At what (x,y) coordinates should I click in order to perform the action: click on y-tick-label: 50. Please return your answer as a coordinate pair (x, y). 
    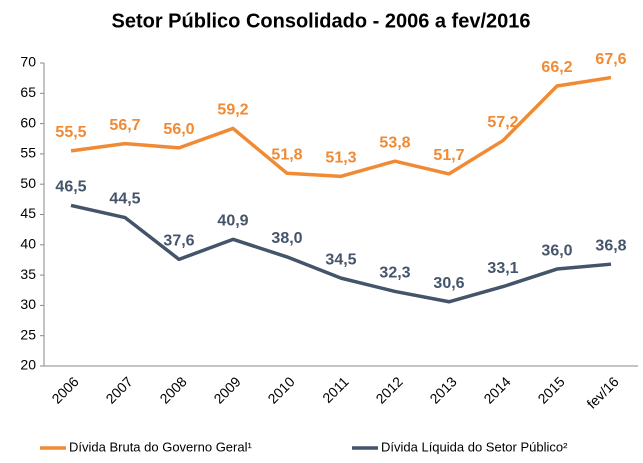
    Looking at the image, I should click on (28, 183).